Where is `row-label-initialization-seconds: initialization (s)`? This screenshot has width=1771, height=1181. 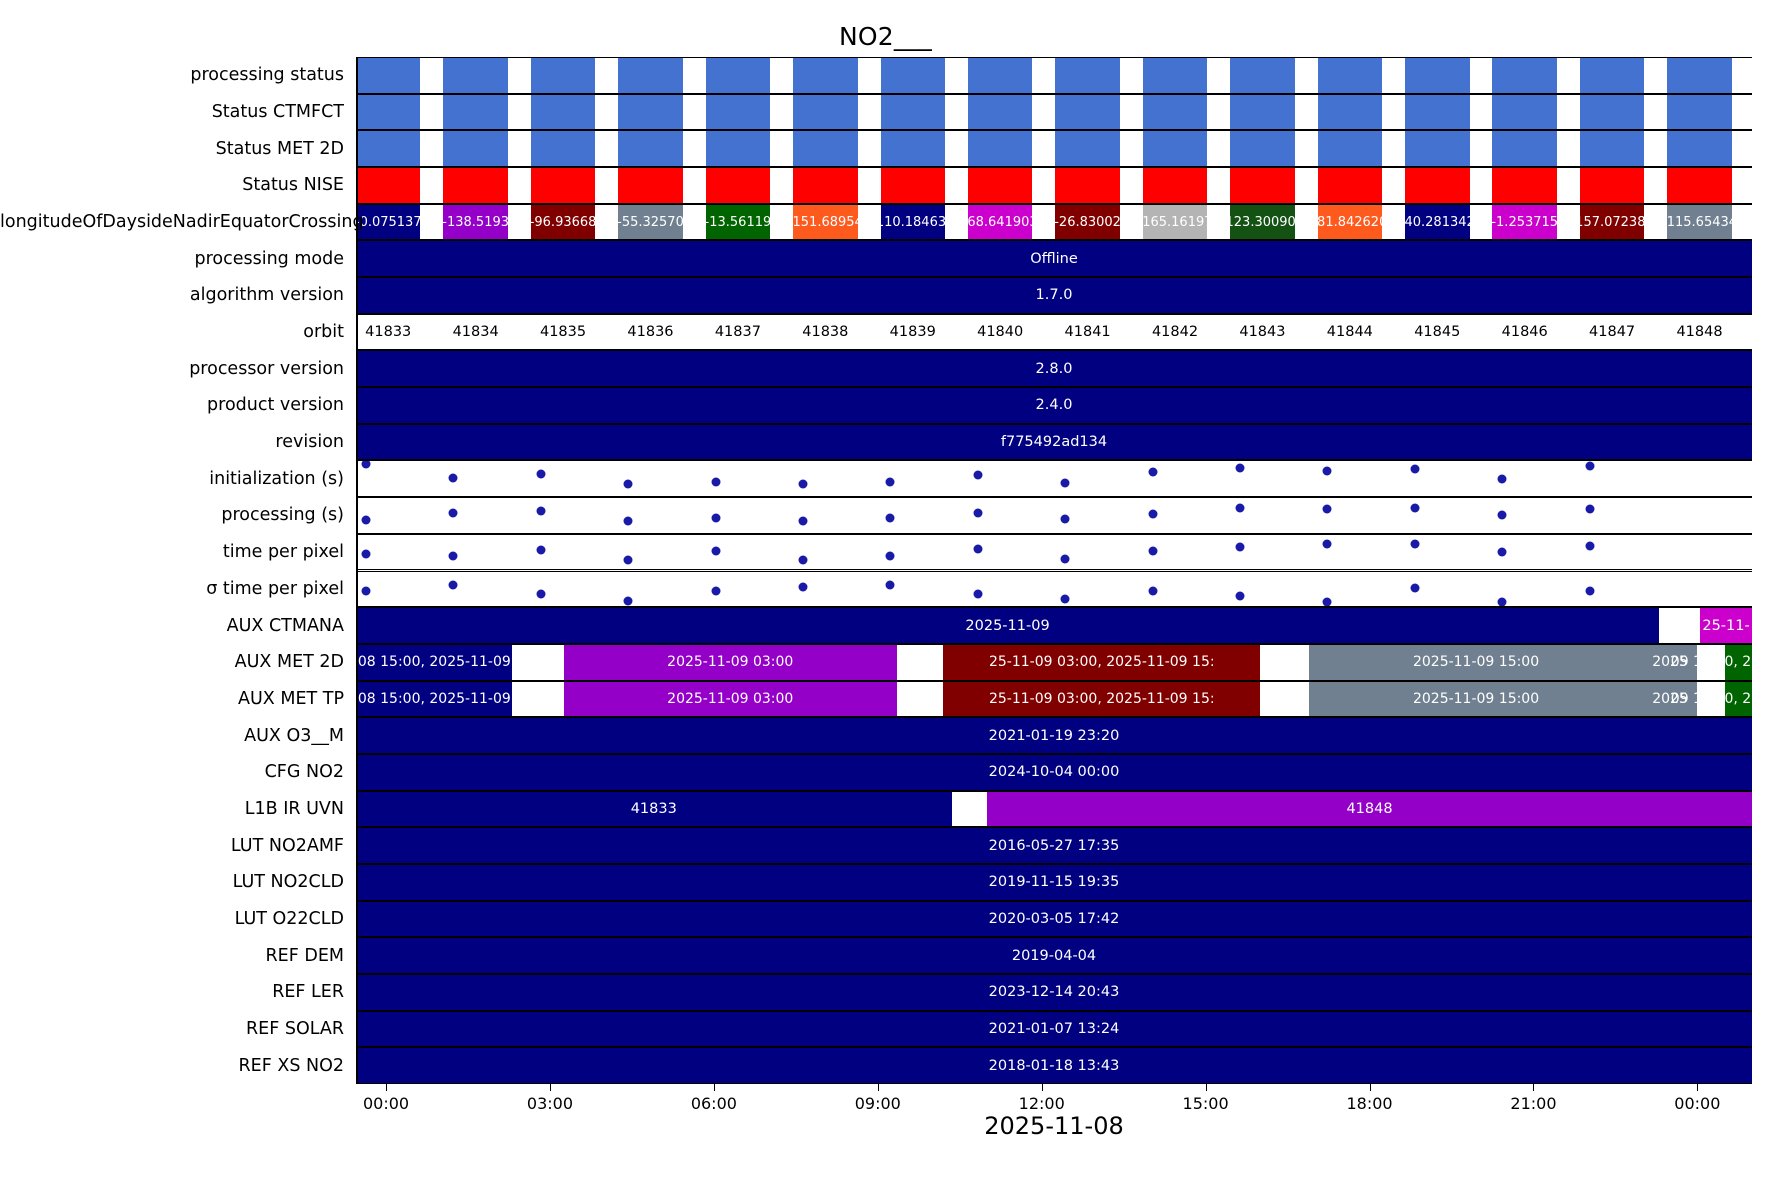
row-label-initialization-seconds: initialization (s) is located at coordinates (276, 478).